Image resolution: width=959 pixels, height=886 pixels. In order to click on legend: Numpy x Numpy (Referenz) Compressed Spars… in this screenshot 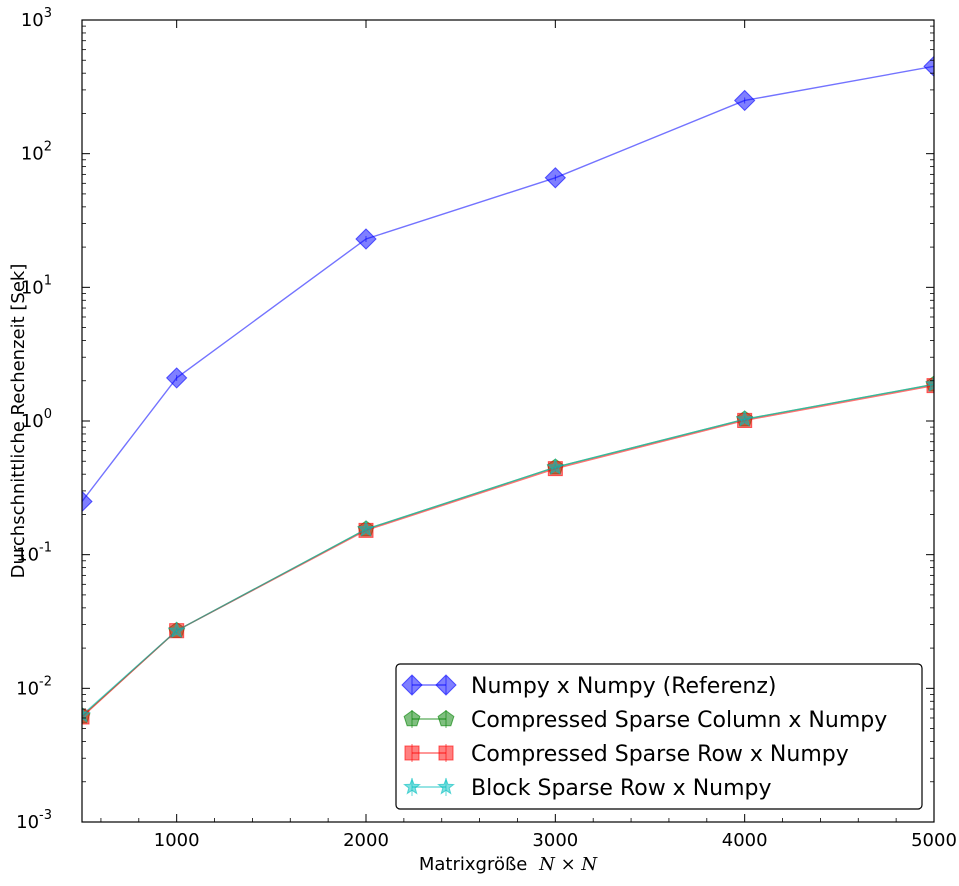, I will do `click(659, 736)`.